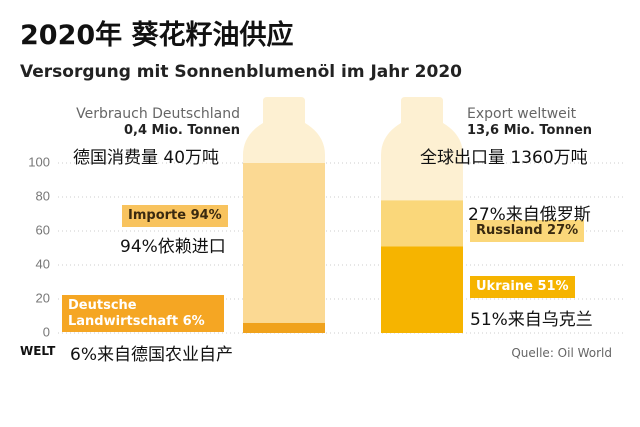 This screenshot has width=640, height=427. I want to click on segment-note: 94%依赖进口, so click(173, 247).